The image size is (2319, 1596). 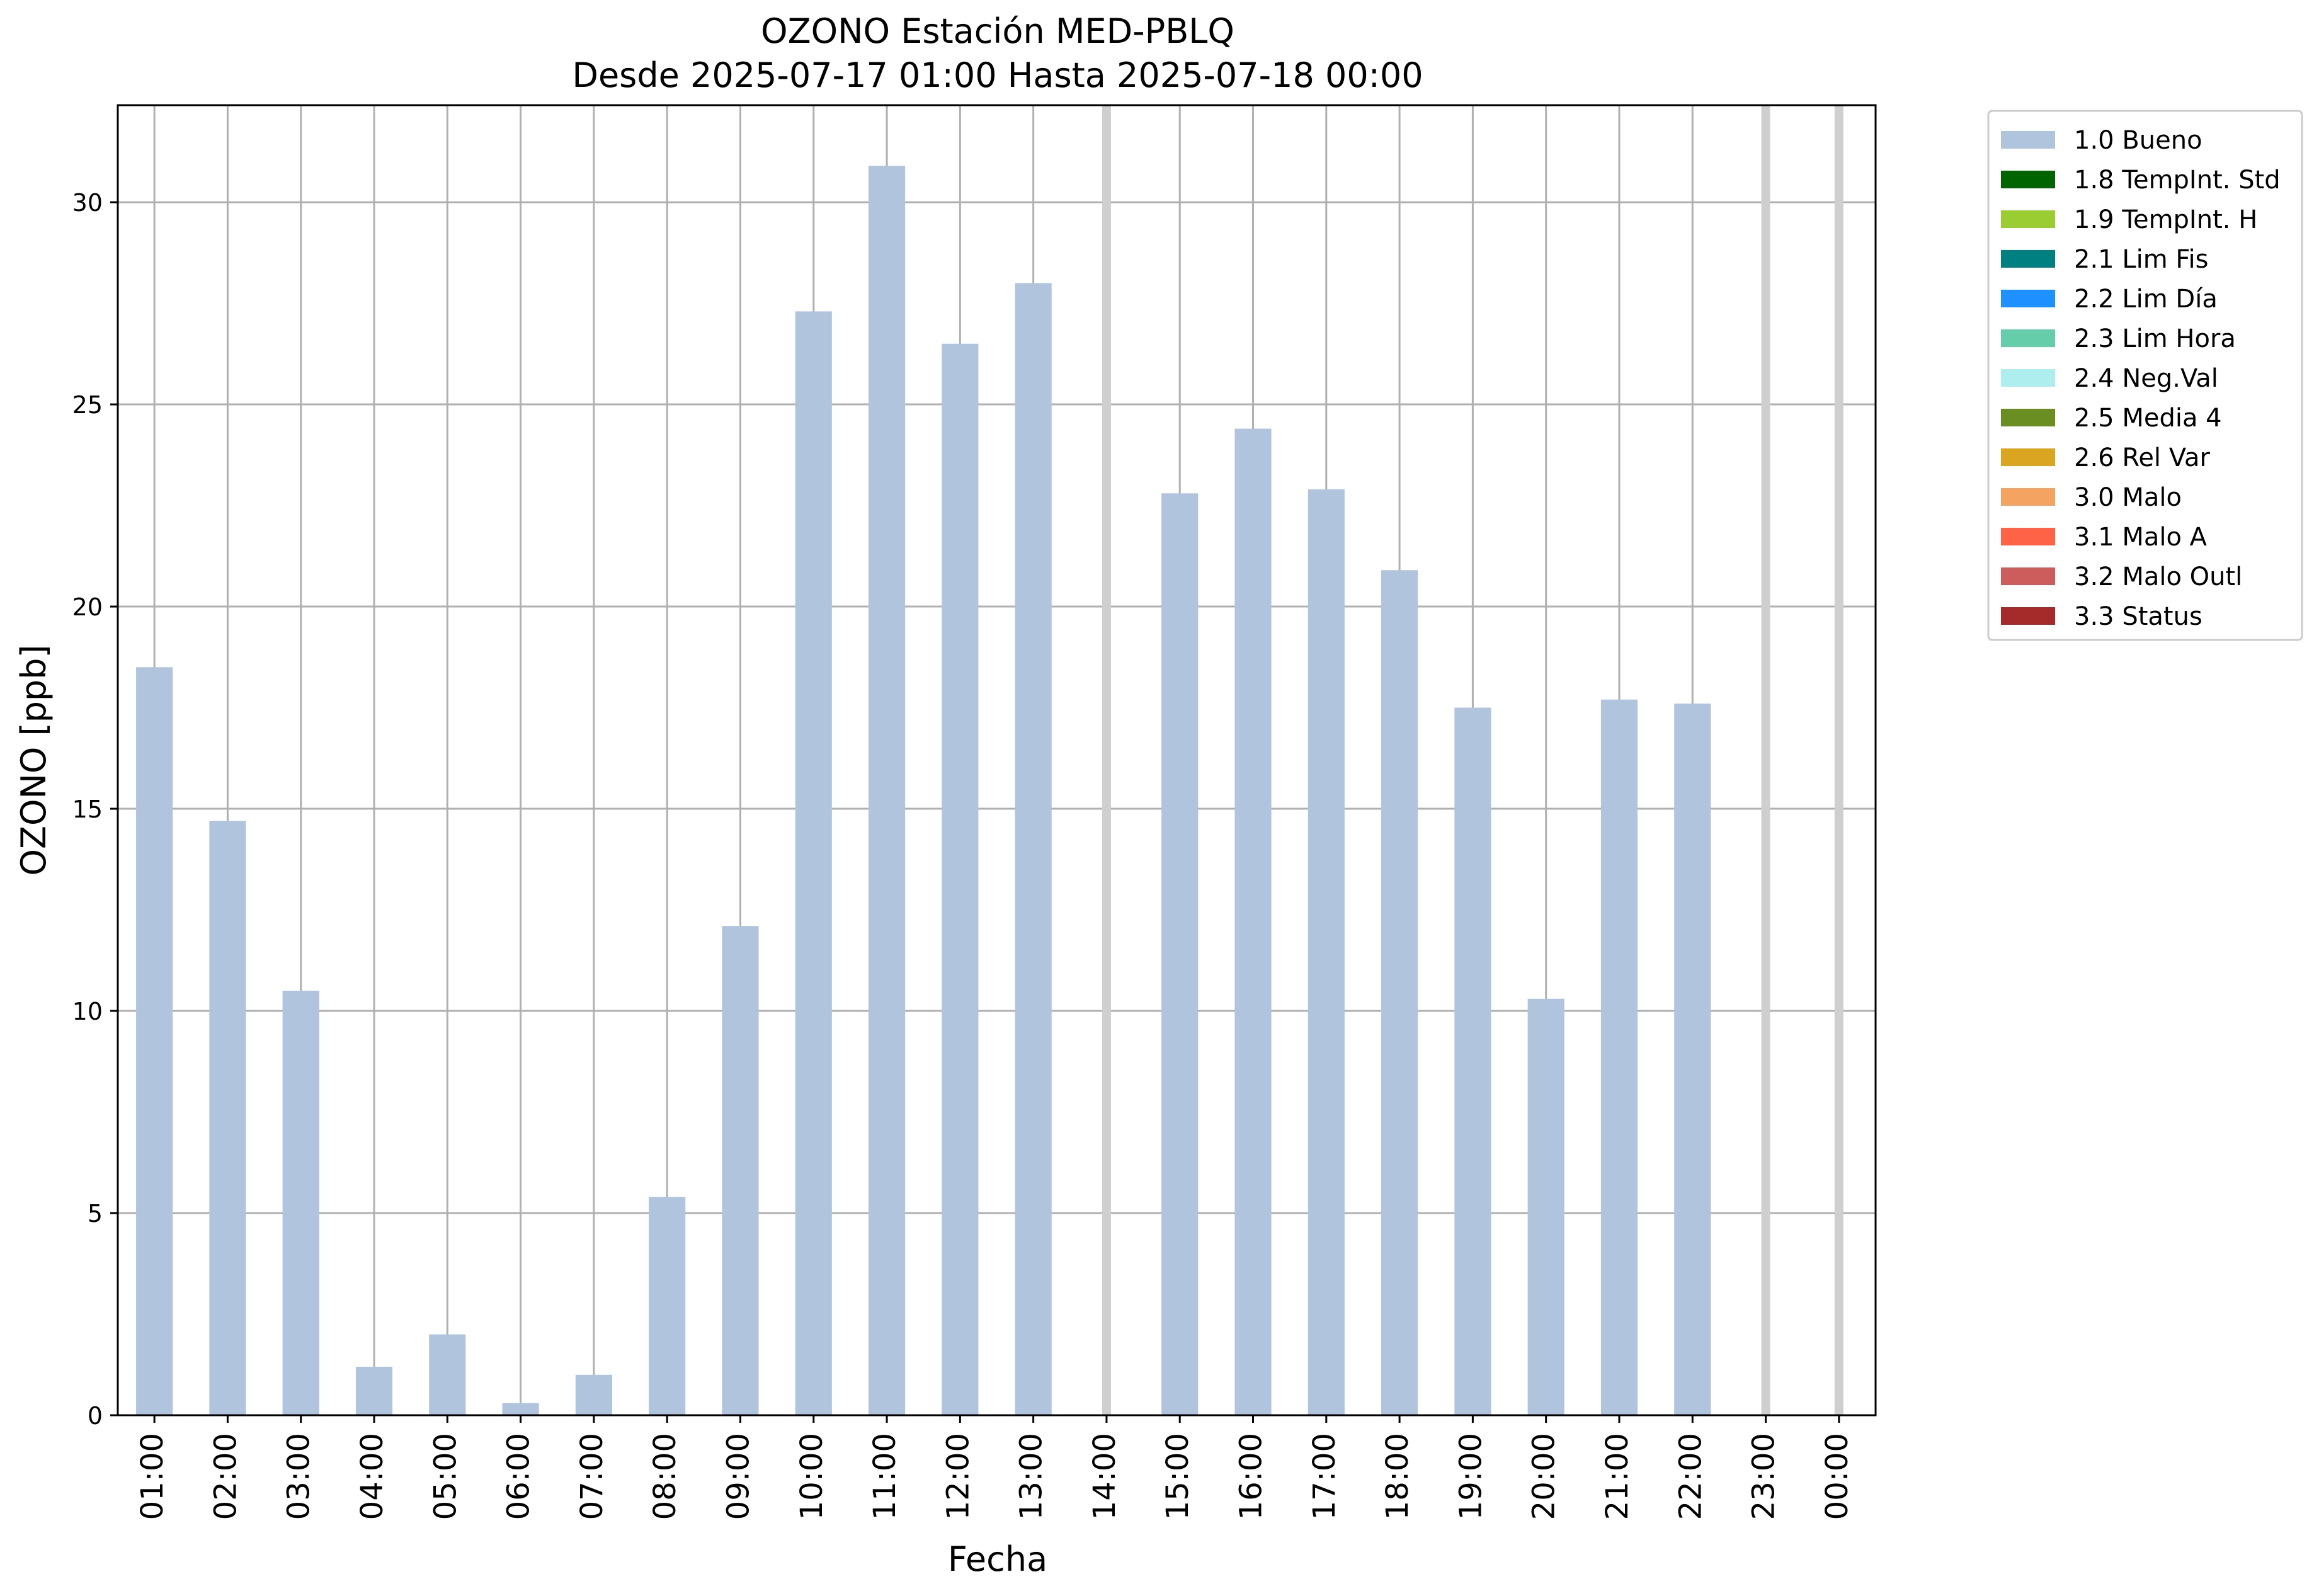 What do you see at coordinates (1617, 1476) in the screenshot?
I see `x-tick-label: 21:00` at bounding box center [1617, 1476].